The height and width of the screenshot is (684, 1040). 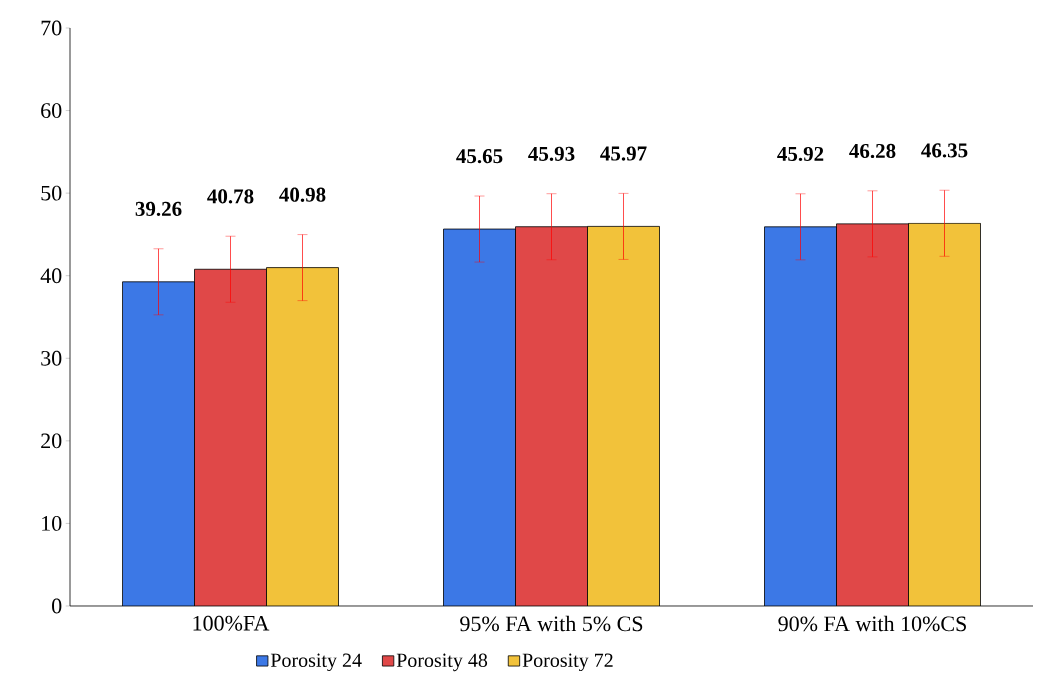 What do you see at coordinates (551, 153) in the screenshot?
I see `data-label: 45.93` at bounding box center [551, 153].